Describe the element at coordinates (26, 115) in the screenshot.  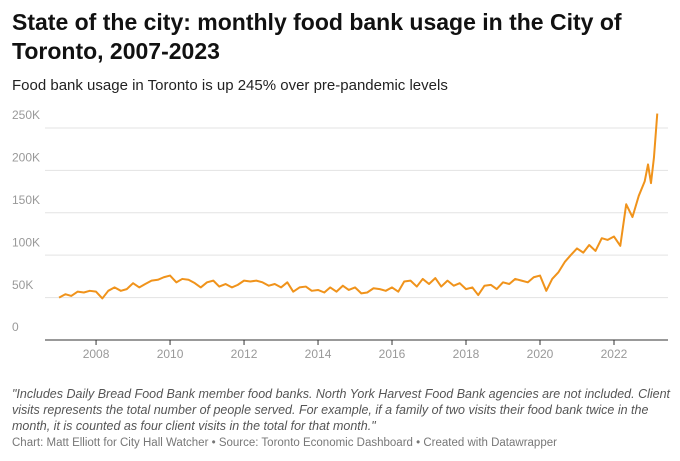
I see `y-tick-label: 250K` at that location.